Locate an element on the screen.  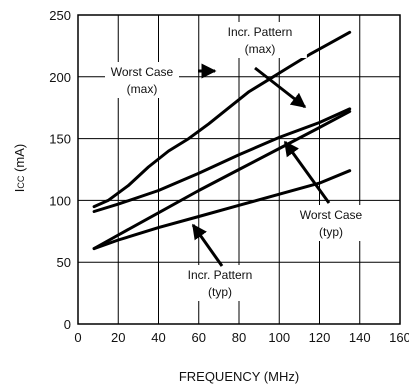
y-tick-label: 250 is located at coordinates (60, 15).